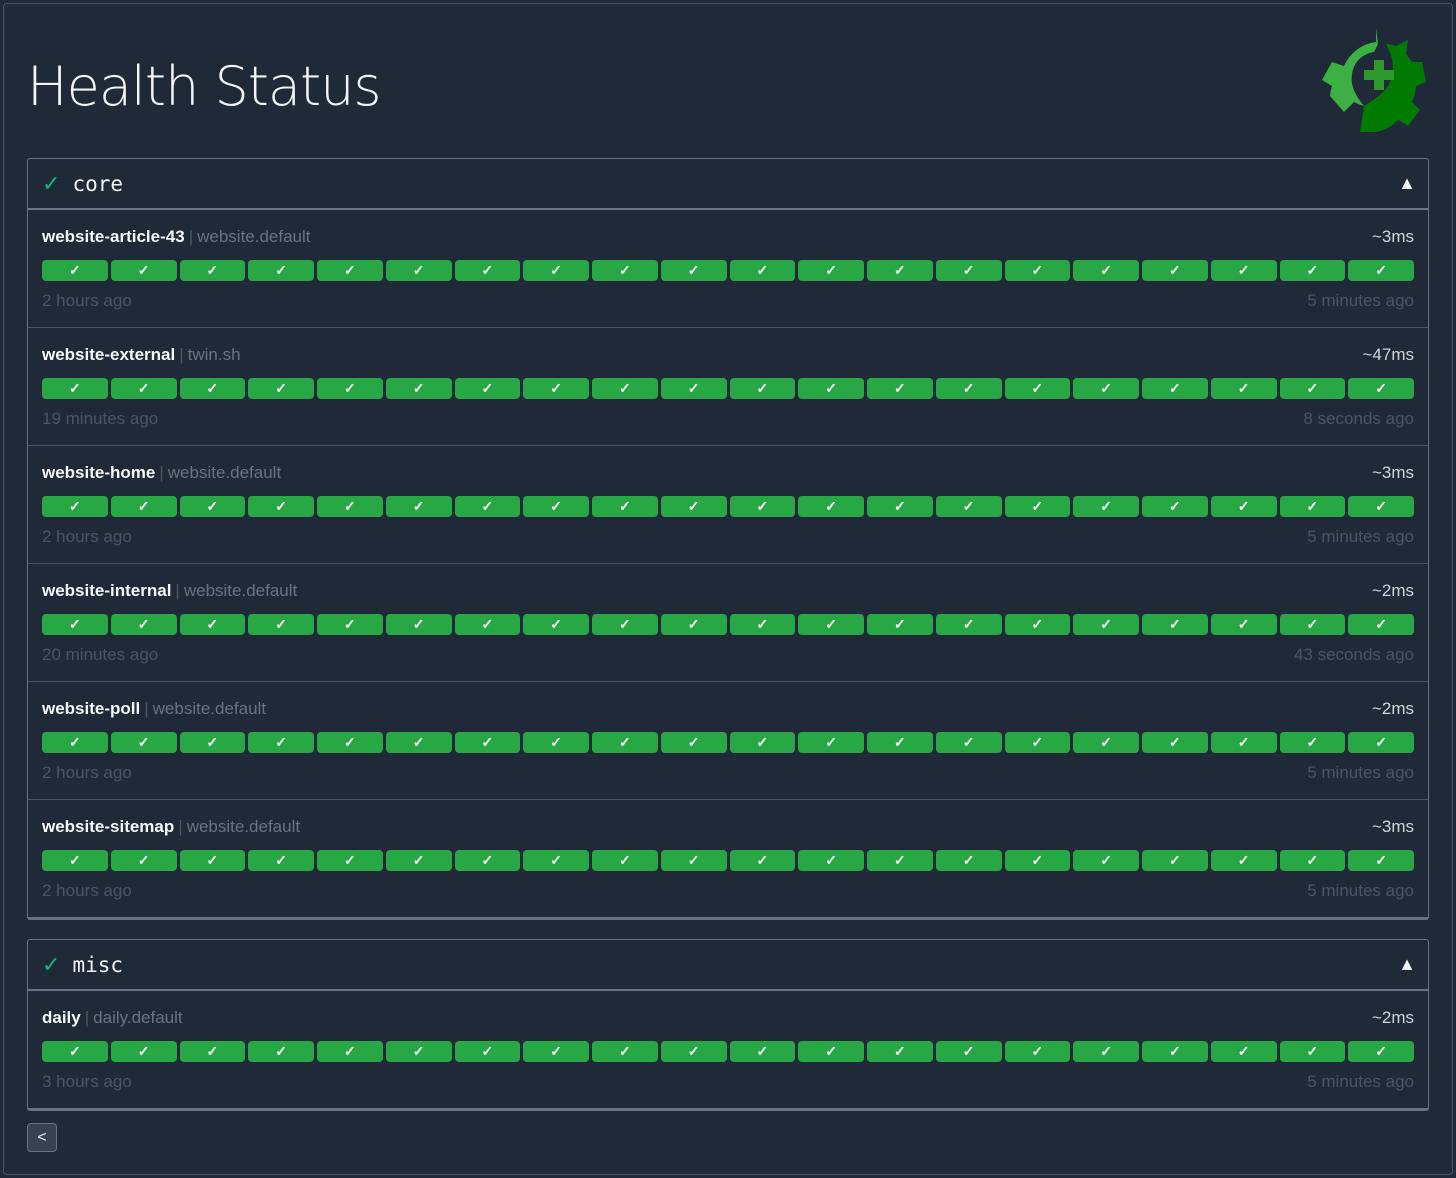 This screenshot has height=1178, width=1456. What do you see at coordinates (728, 184) in the screenshot?
I see `group-header: ✓ core ▲` at bounding box center [728, 184].